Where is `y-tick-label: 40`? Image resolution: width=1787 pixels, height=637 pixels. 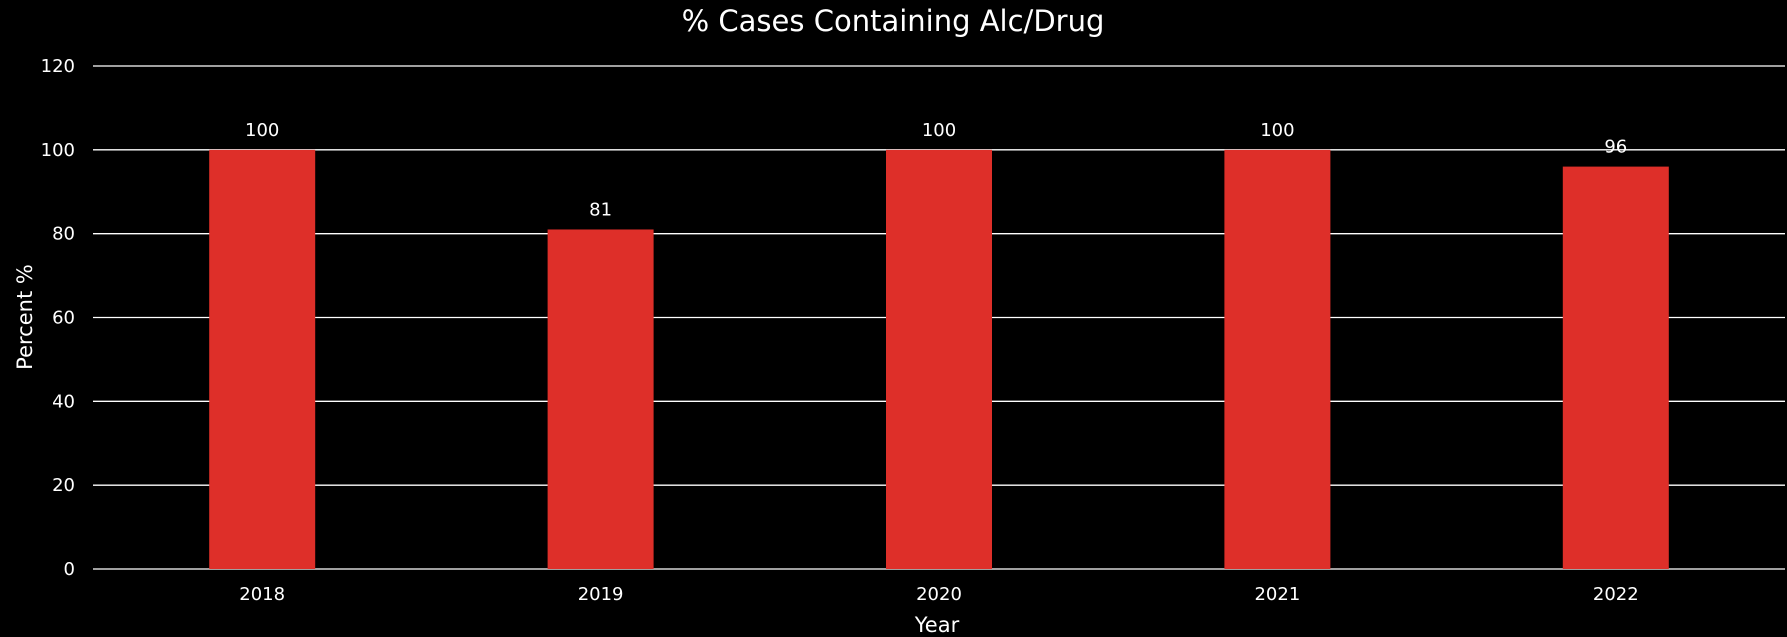 y-tick-label: 40 is located at coordinates (63, 401).